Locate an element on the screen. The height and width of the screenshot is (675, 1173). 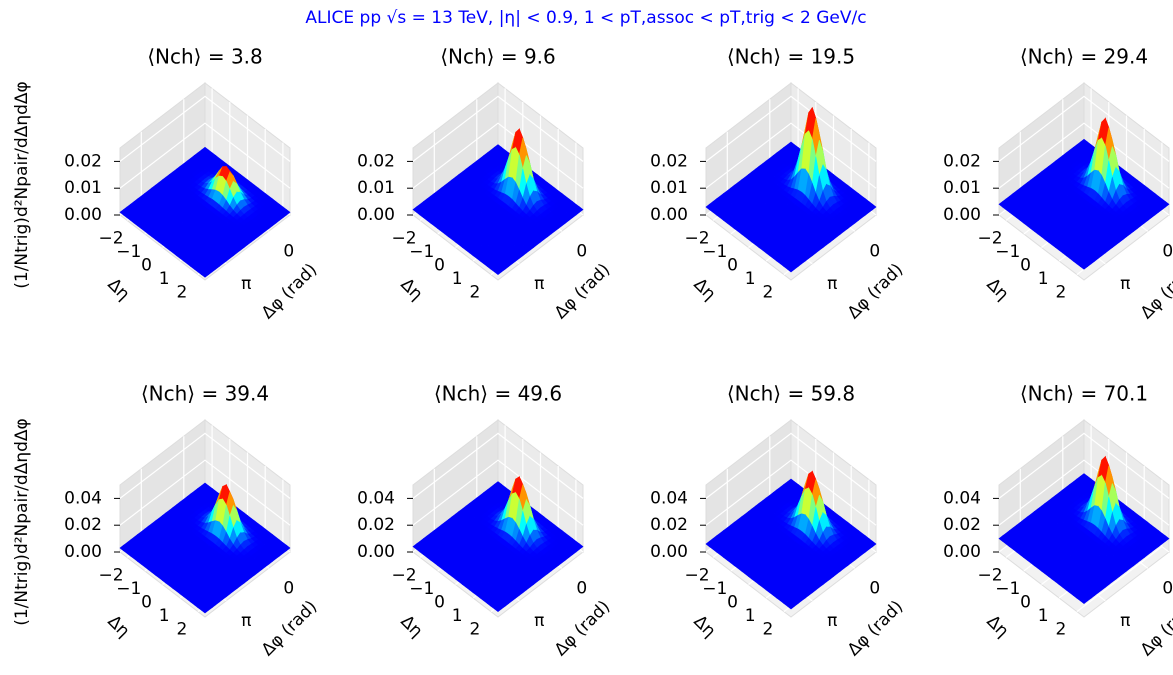
panel-title: ⟨Nch⟩ = 3.8 is located at coordinates (205, 57).